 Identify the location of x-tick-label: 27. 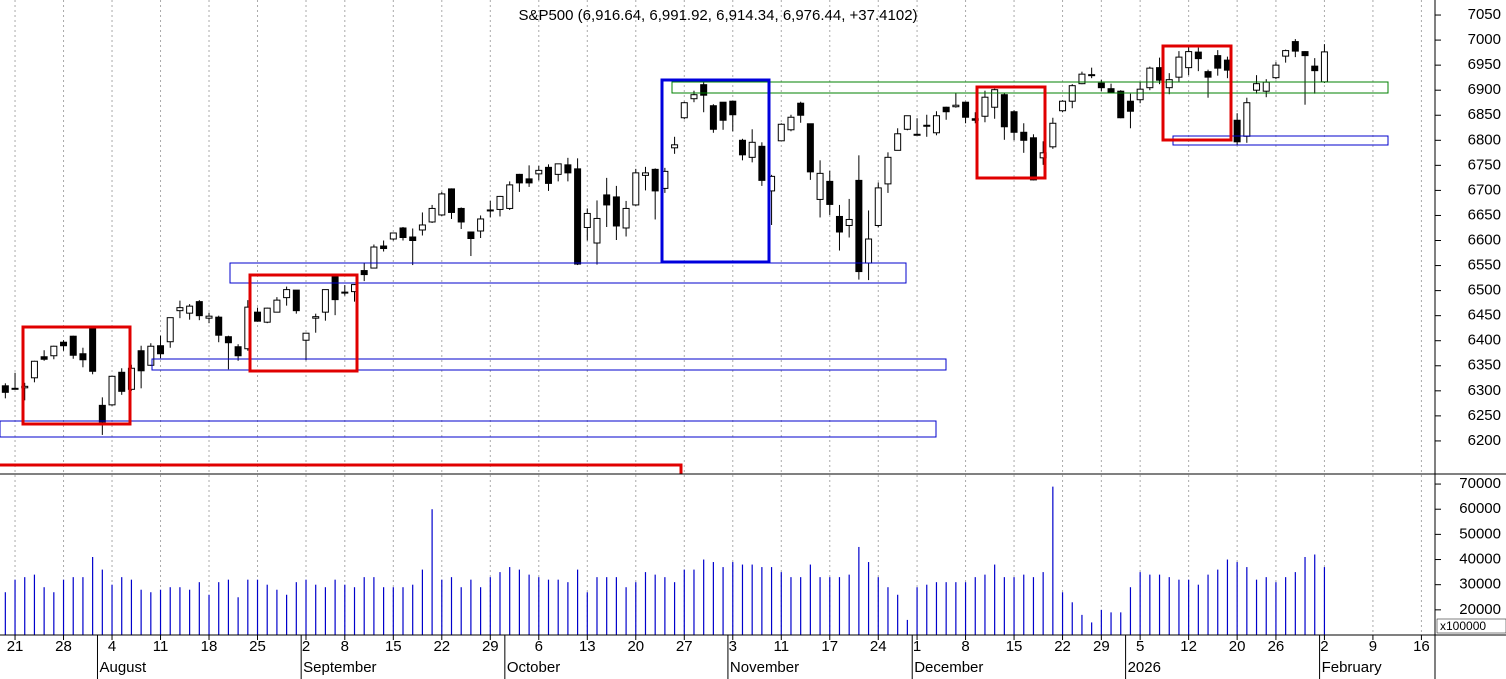
(684, 646).